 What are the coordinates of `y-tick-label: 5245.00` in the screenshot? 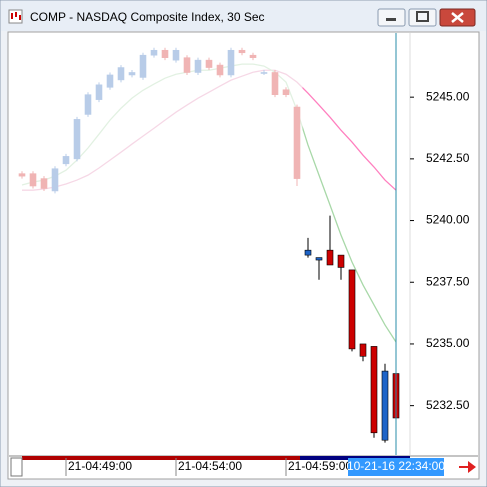 It's located at (448, 96).